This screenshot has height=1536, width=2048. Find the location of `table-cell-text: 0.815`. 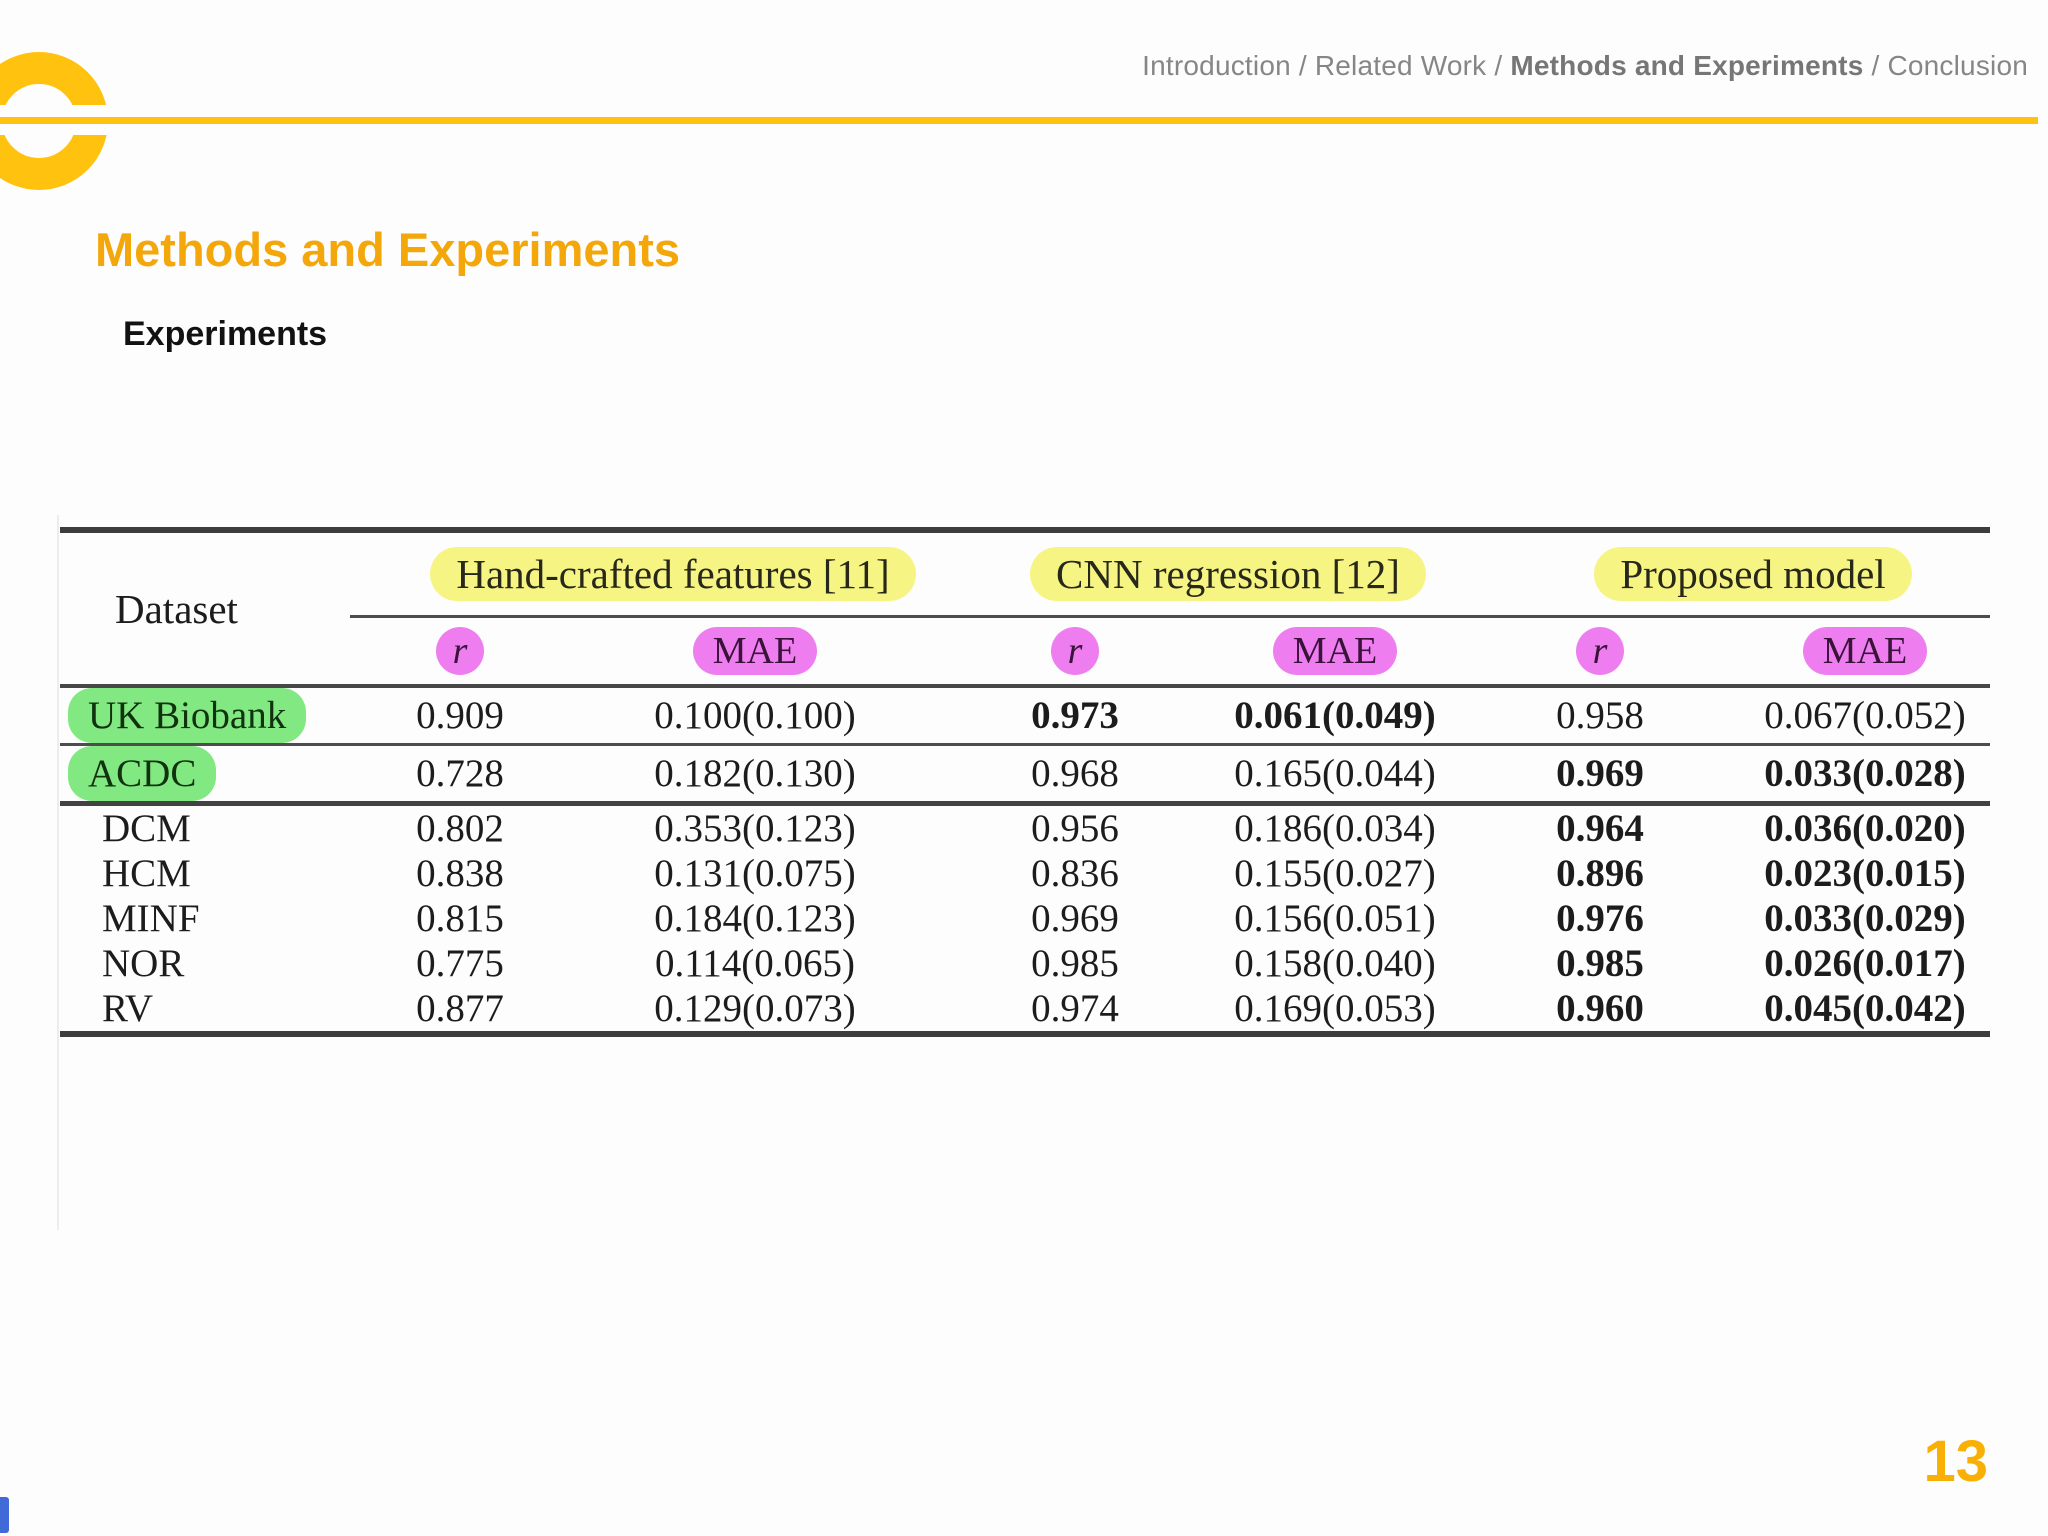

table-cell-text: 0.815 is located at coordinates (460, 918).